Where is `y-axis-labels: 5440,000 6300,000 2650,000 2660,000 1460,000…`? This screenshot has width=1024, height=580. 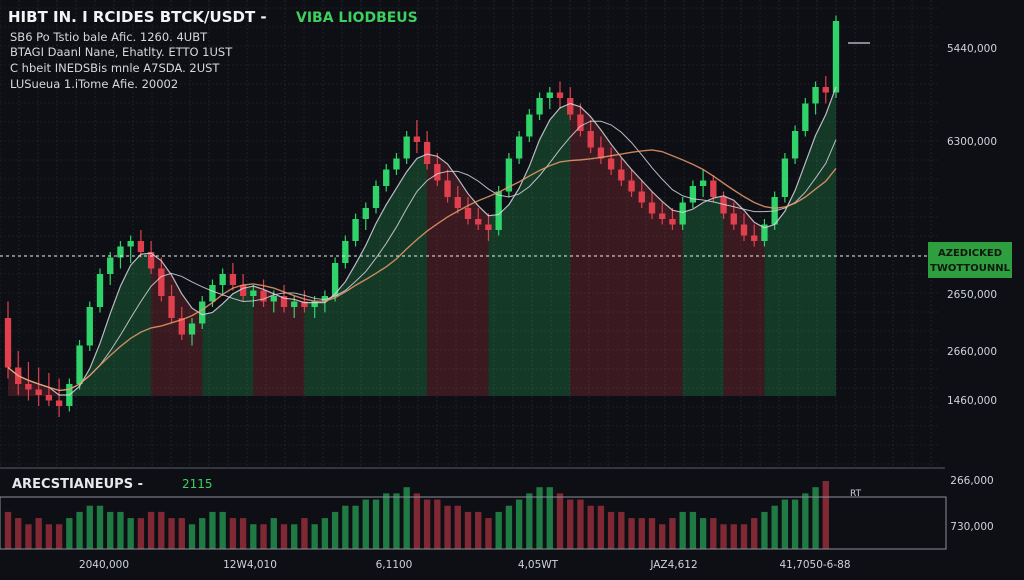 y-axis-labels: 5440,000 6300,000 2650,000 2660,000 1460,000… is located at coordinates (972, 288).